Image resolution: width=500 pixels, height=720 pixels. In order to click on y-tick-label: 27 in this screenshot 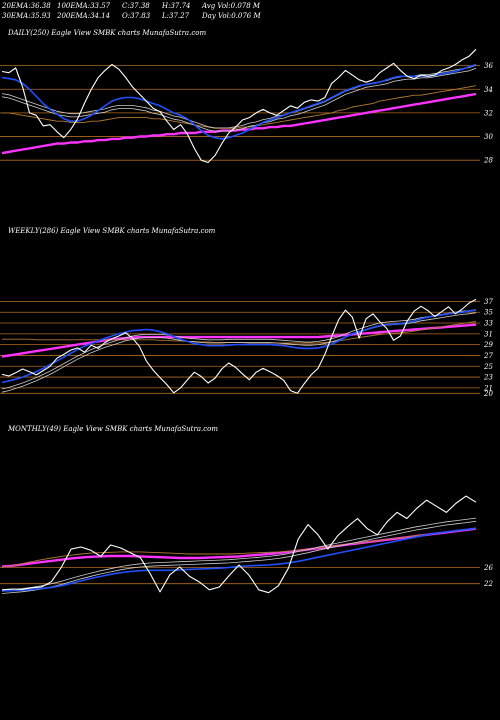, I will do `click(488, 356)`.